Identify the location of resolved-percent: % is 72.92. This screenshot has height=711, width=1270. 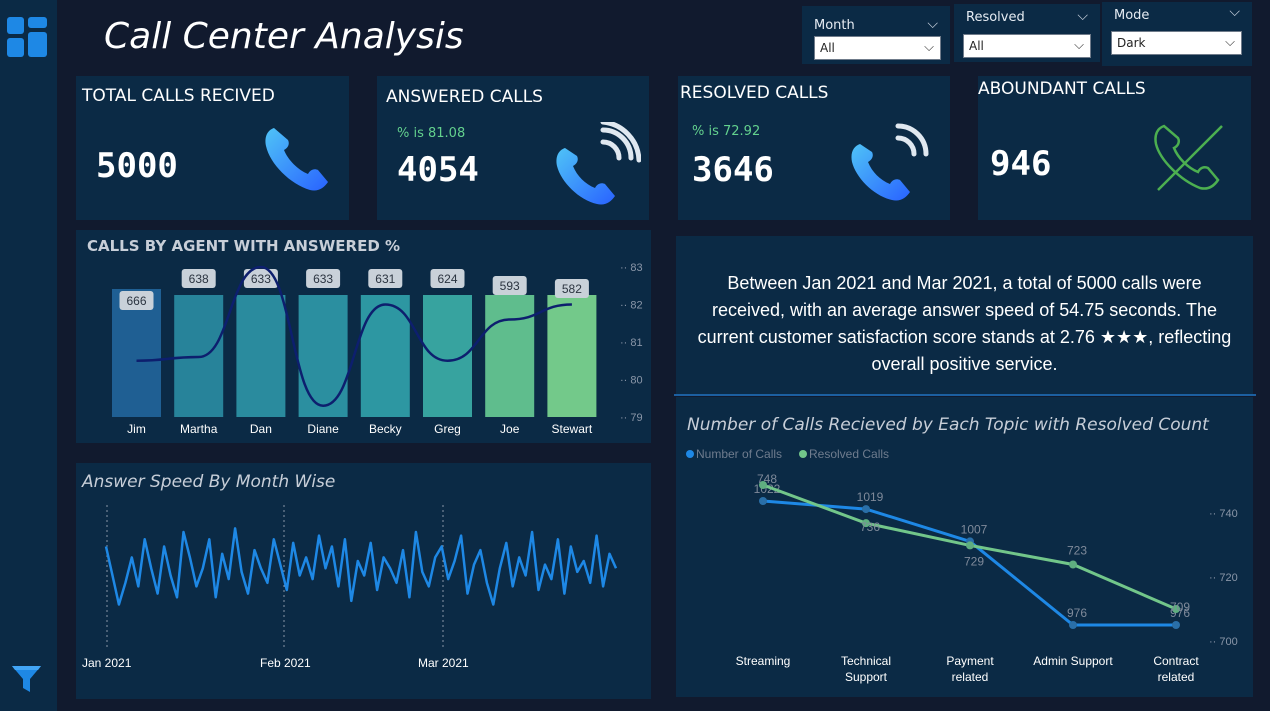
(726, 131).